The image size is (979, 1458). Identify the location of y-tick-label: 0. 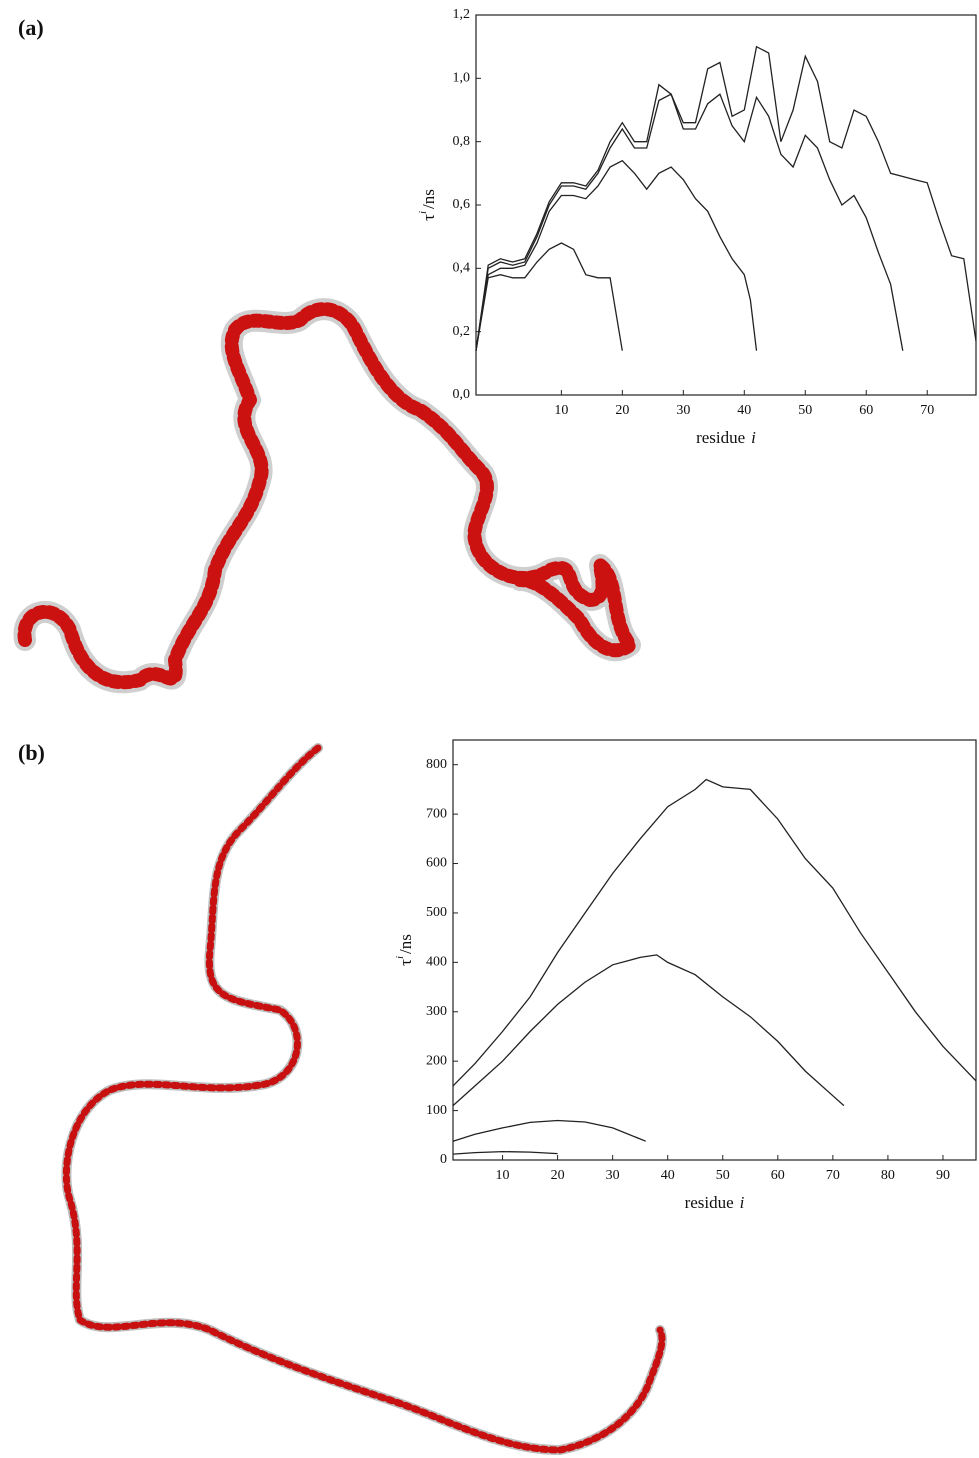
(443, 1159).